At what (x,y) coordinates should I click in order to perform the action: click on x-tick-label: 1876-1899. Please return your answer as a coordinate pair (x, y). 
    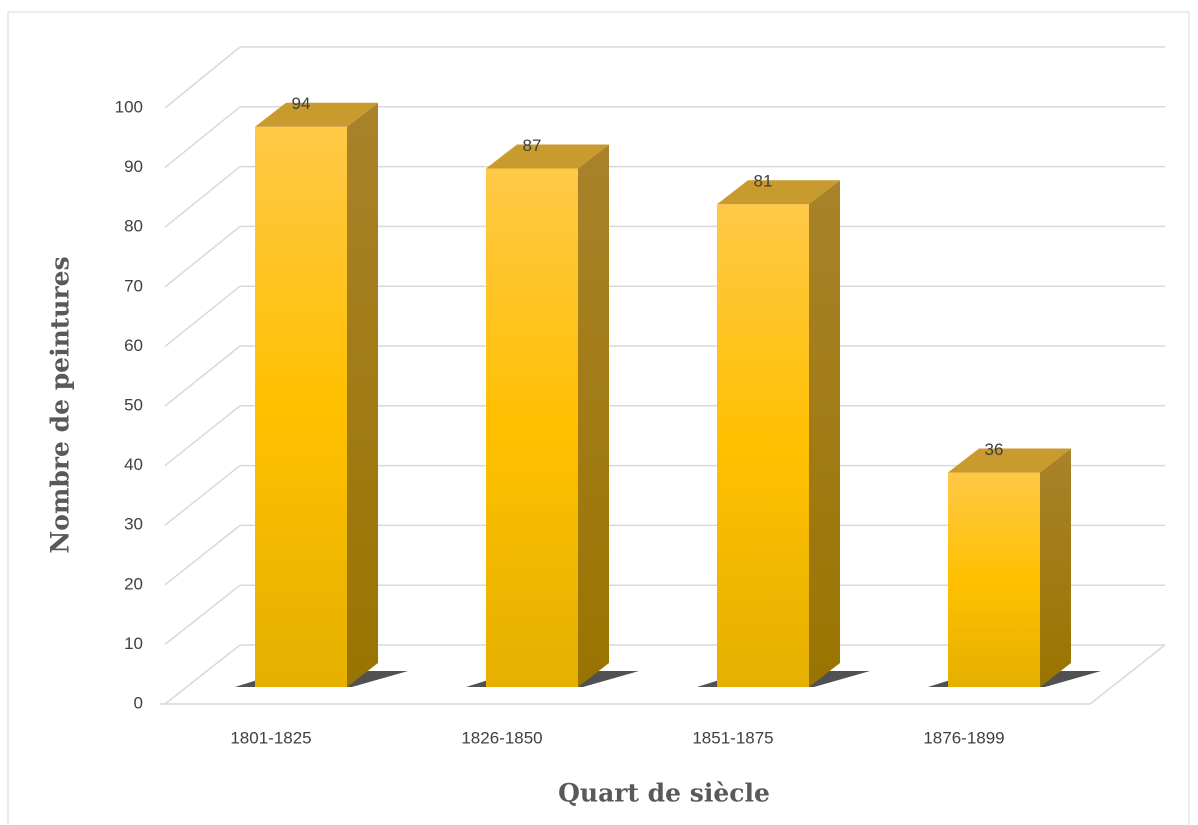
    Looking at the image, I should click on (963, 737).